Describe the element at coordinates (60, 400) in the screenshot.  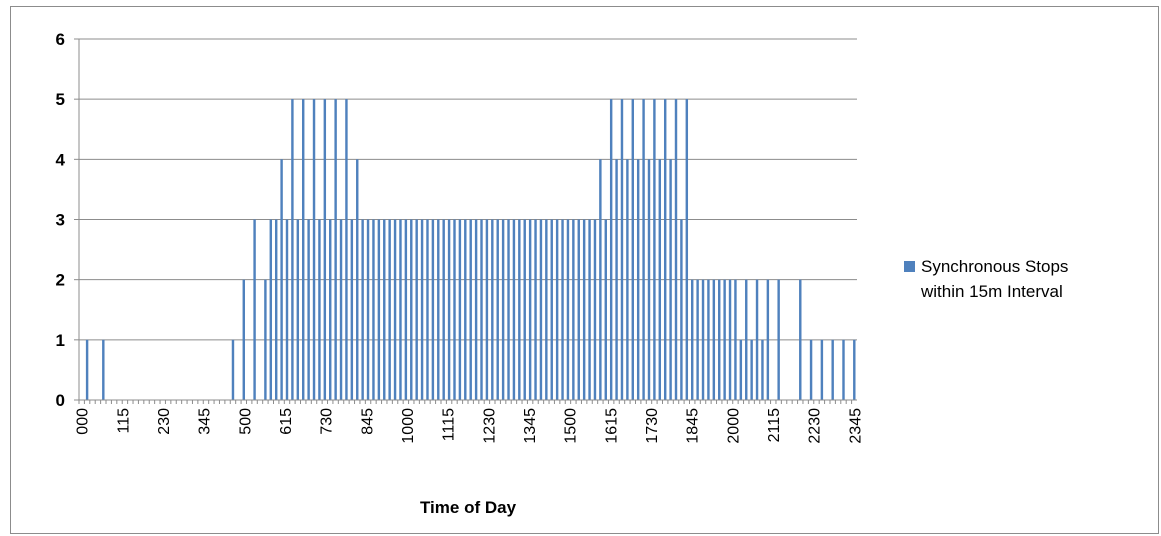
I see `y-tick-label: 0` at that location.